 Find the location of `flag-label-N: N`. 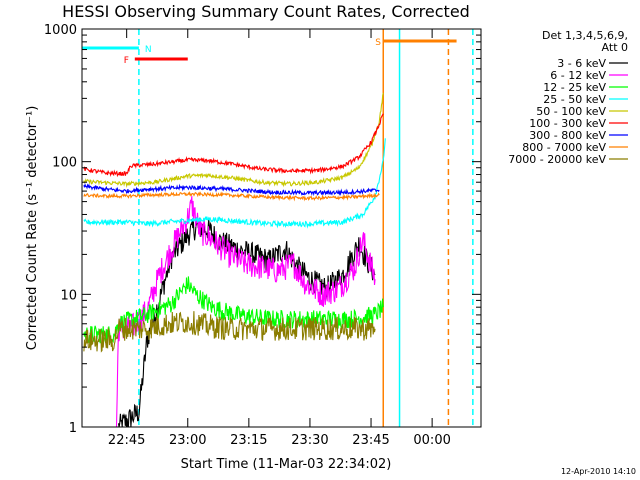

flag-label-N: N is located at coordinates (148, 50).